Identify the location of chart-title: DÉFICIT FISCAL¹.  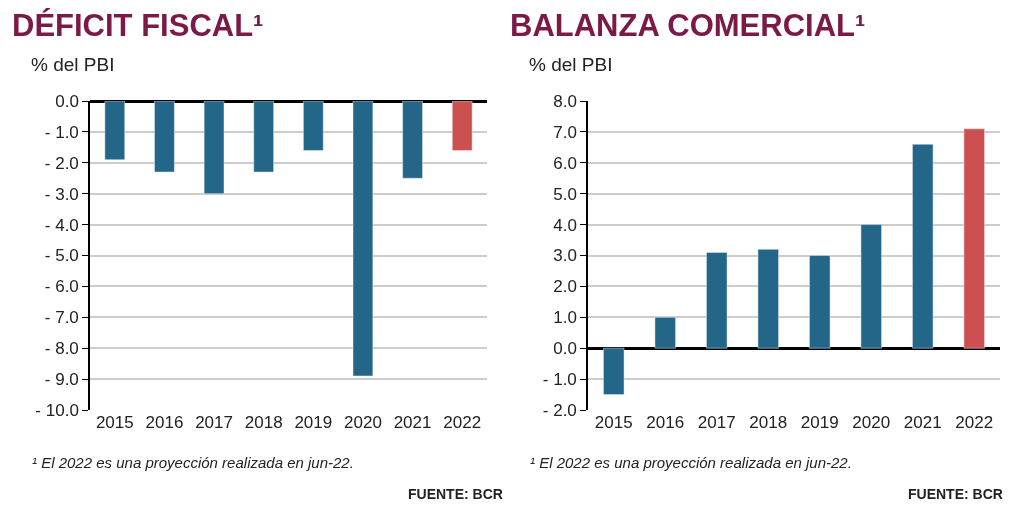
(138, 25).